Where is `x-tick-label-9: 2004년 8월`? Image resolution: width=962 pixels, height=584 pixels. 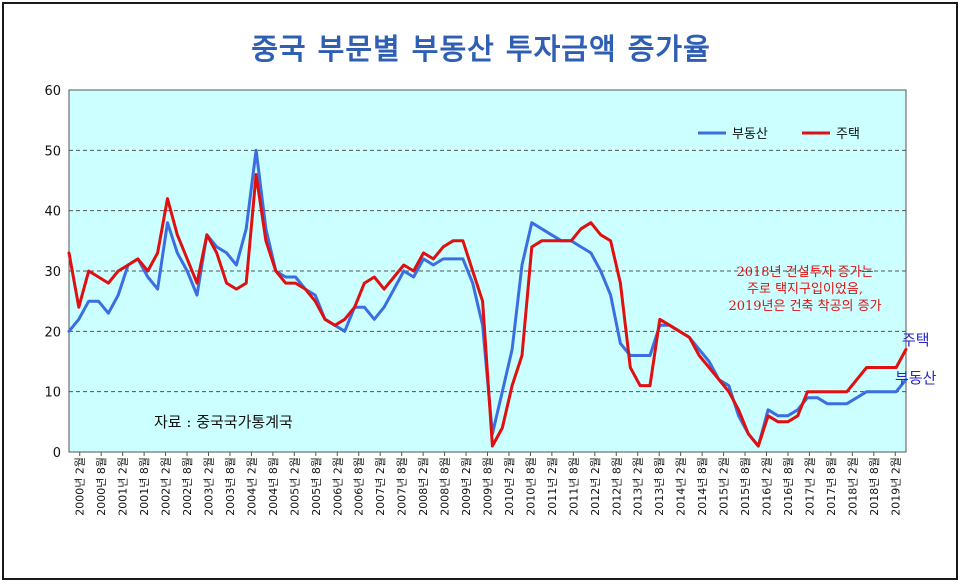 x-tick-label-9: 2004년 8월 is located at coordinates (273, 486).